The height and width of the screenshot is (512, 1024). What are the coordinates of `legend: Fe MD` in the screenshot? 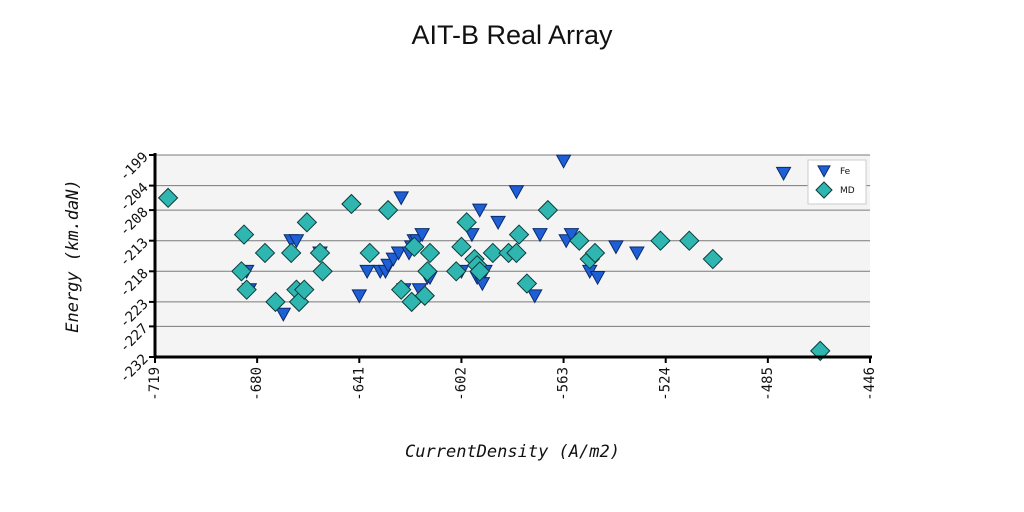 It's located at (837, 182).